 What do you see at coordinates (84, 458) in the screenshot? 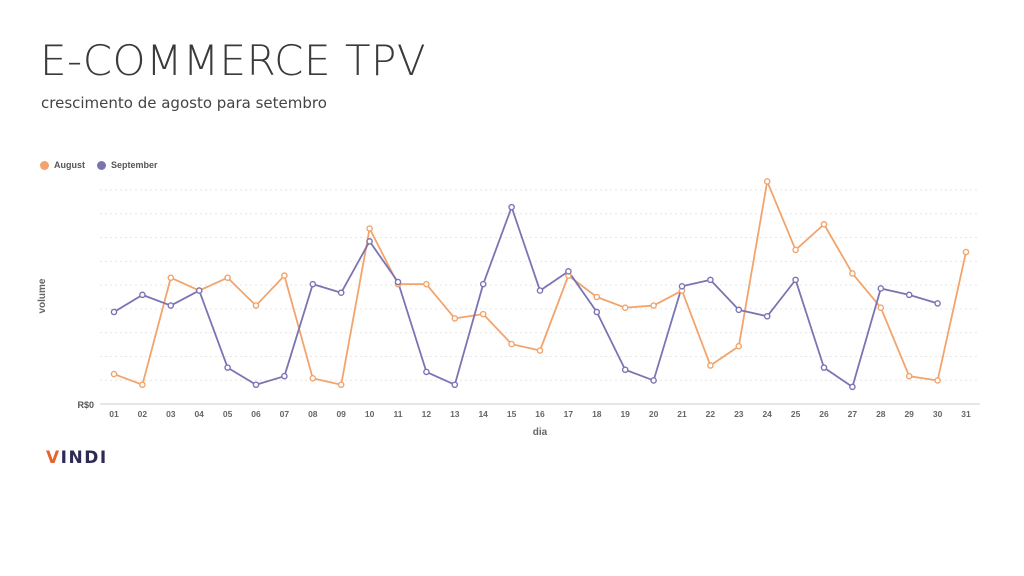
I see `logo-text-rest: INDI` at bounding box center [84, 458].